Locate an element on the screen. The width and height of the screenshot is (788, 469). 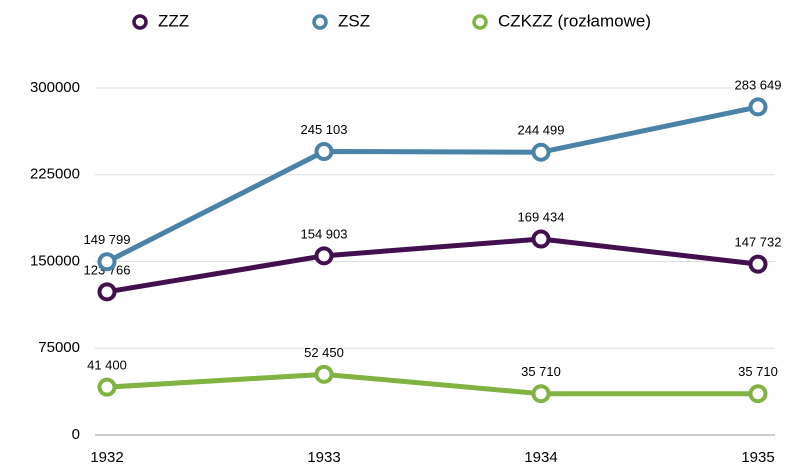
value-label: 41 400 is located at coordinates (107, 365).